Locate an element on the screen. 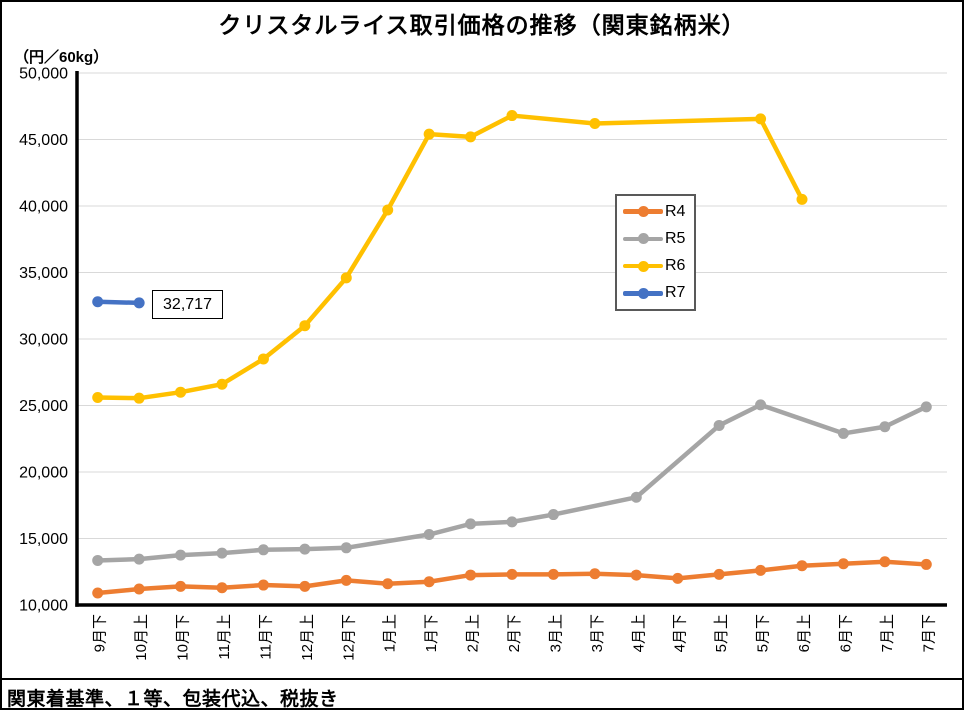  legend-entry-r5: R5 is located at coordinates (658, 239).